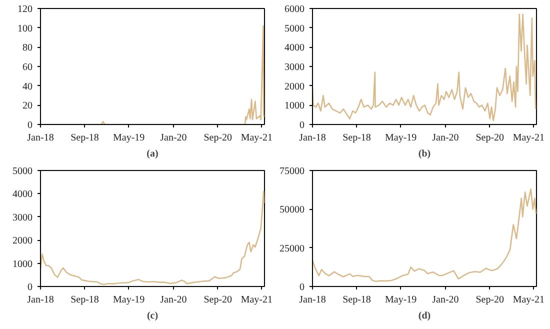 This screenshot has height=329, width=550. What do you see at coordinates (152, 154) in the screenshot?
I see `x-axis-title: (a)` at bounding box center [152, 154].